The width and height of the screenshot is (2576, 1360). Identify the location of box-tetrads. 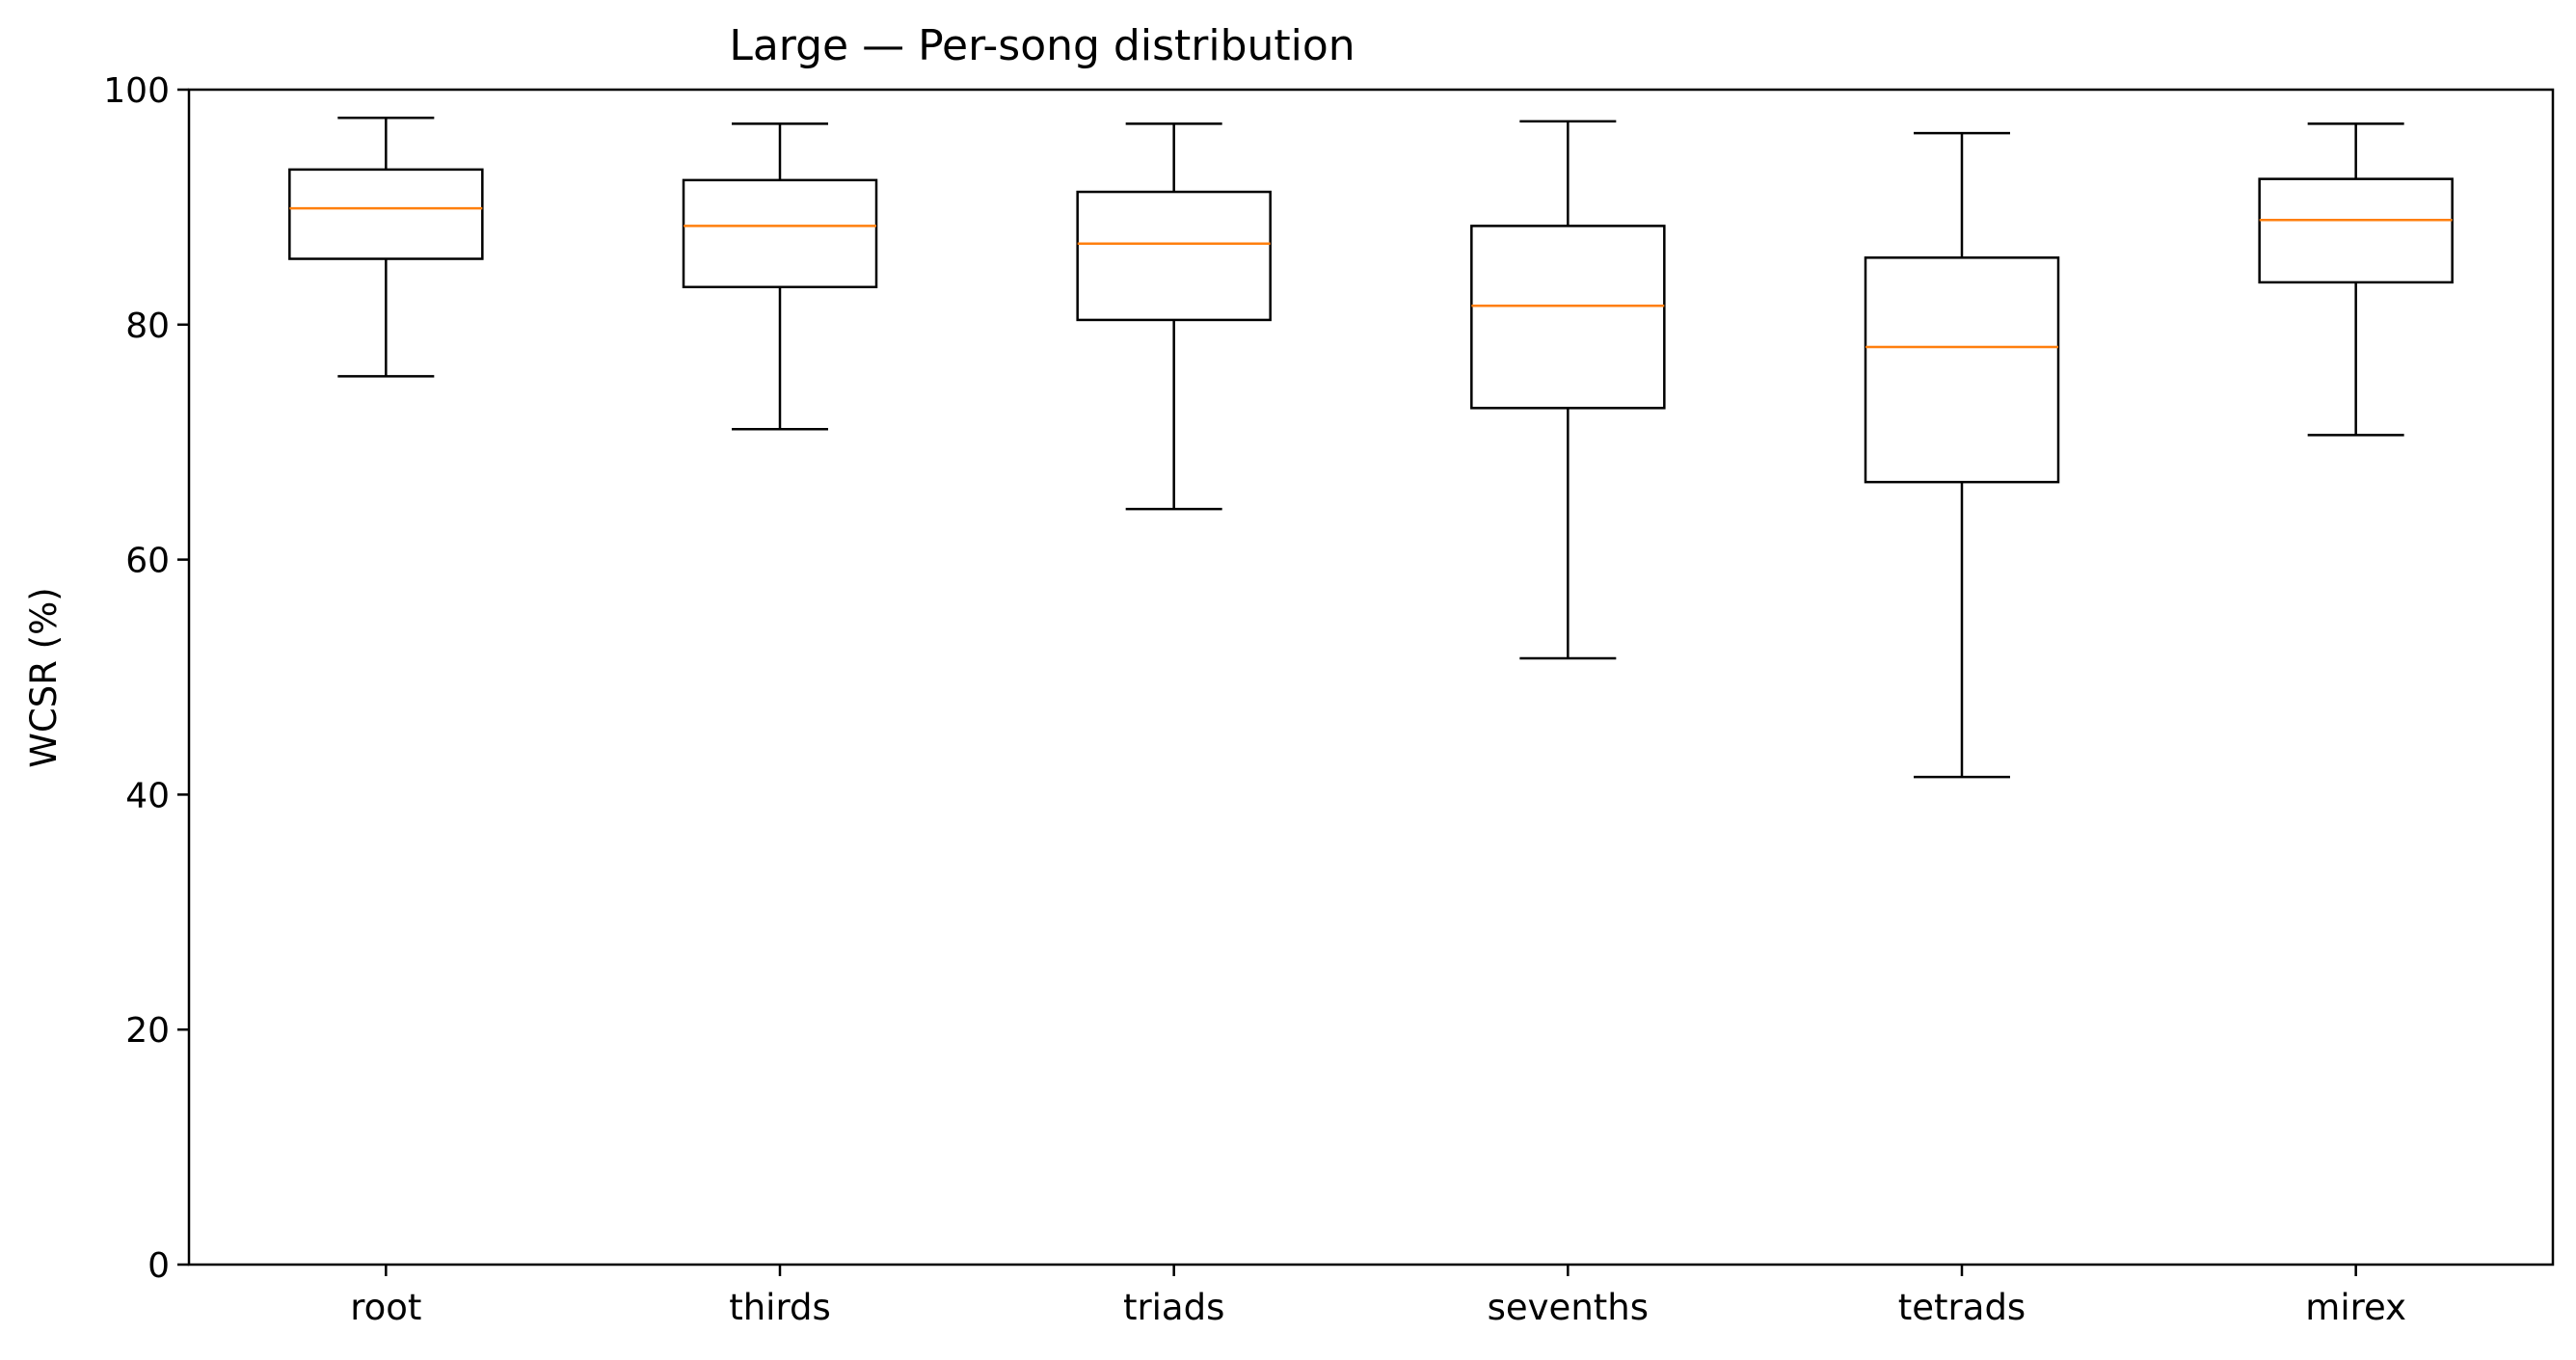
(1962, 370).